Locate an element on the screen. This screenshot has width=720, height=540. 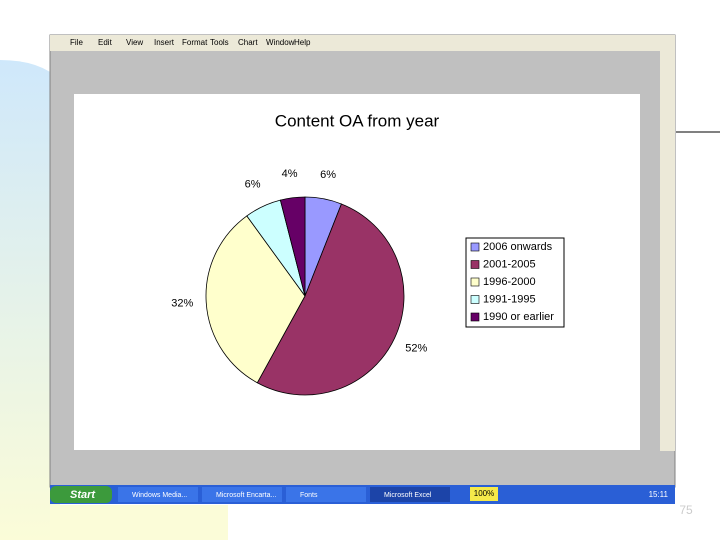
menu-item: File is located at coordinates (76, 42).